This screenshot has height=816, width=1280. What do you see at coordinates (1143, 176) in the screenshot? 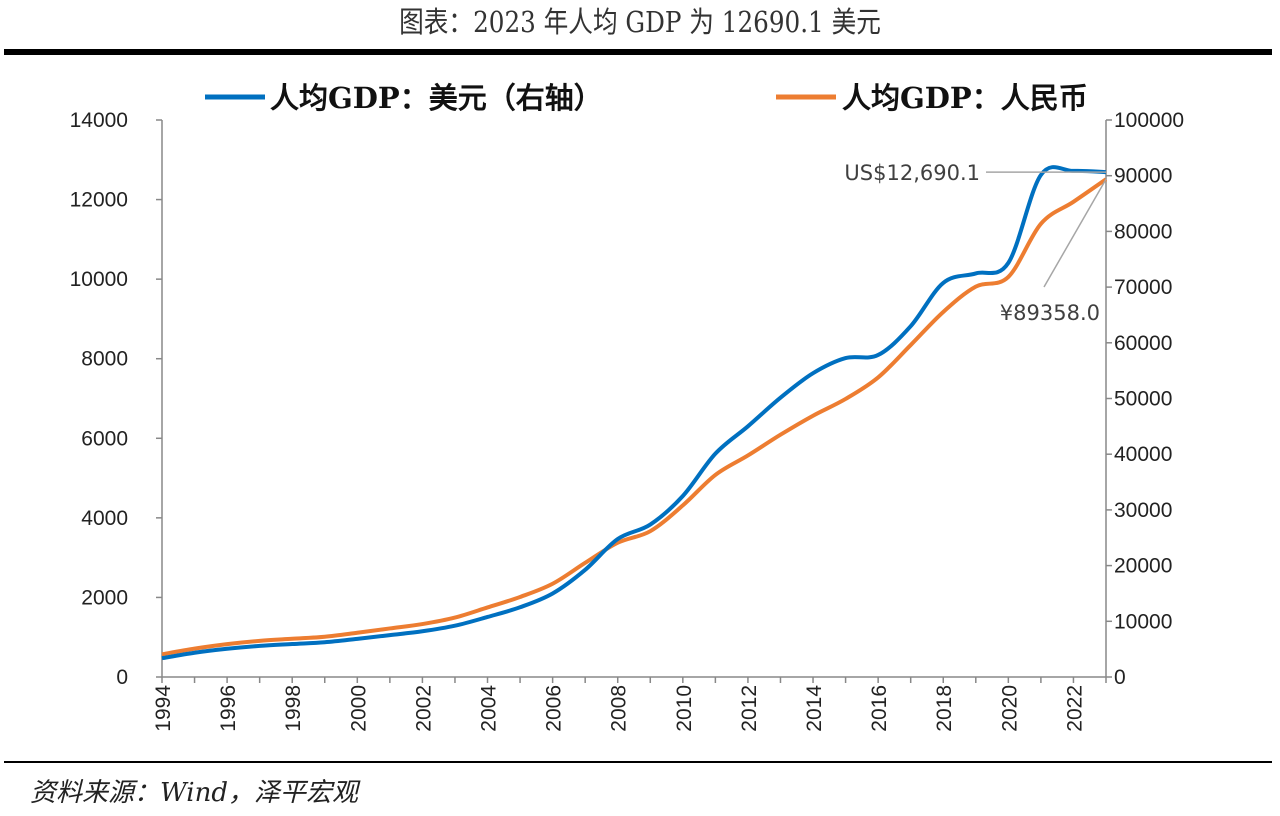
I see `right-tick-label: 90000` at bounding box center [1143, 176].